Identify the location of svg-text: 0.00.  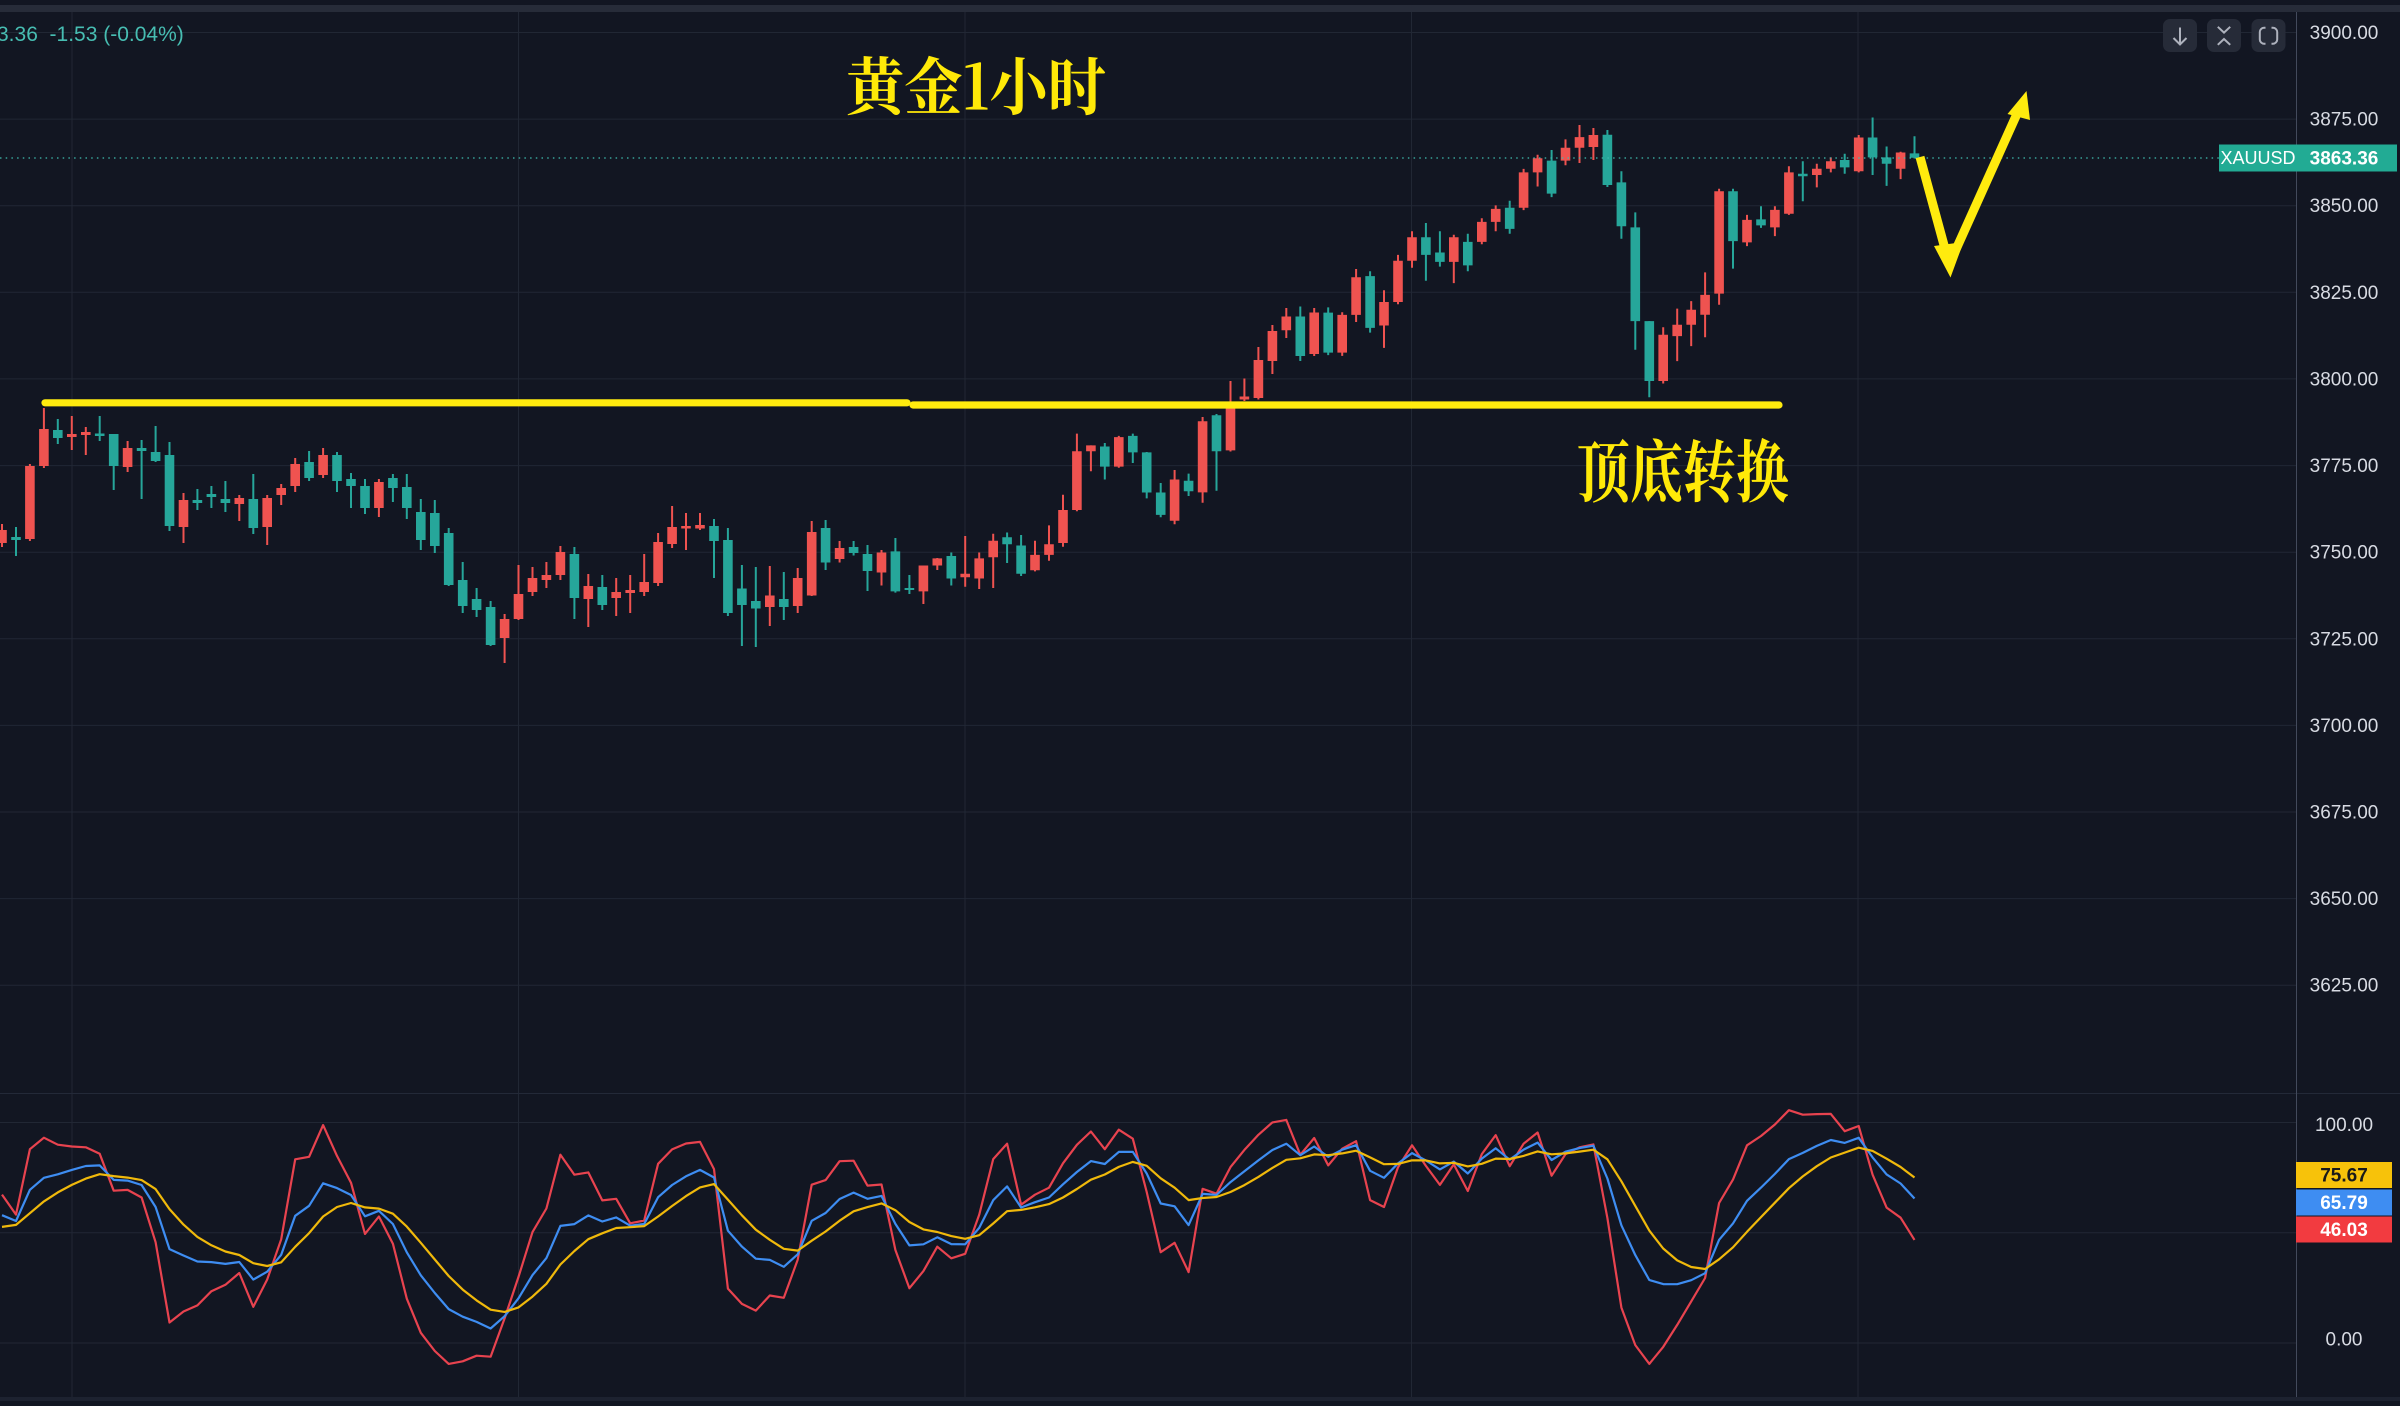
(2344, 1340).